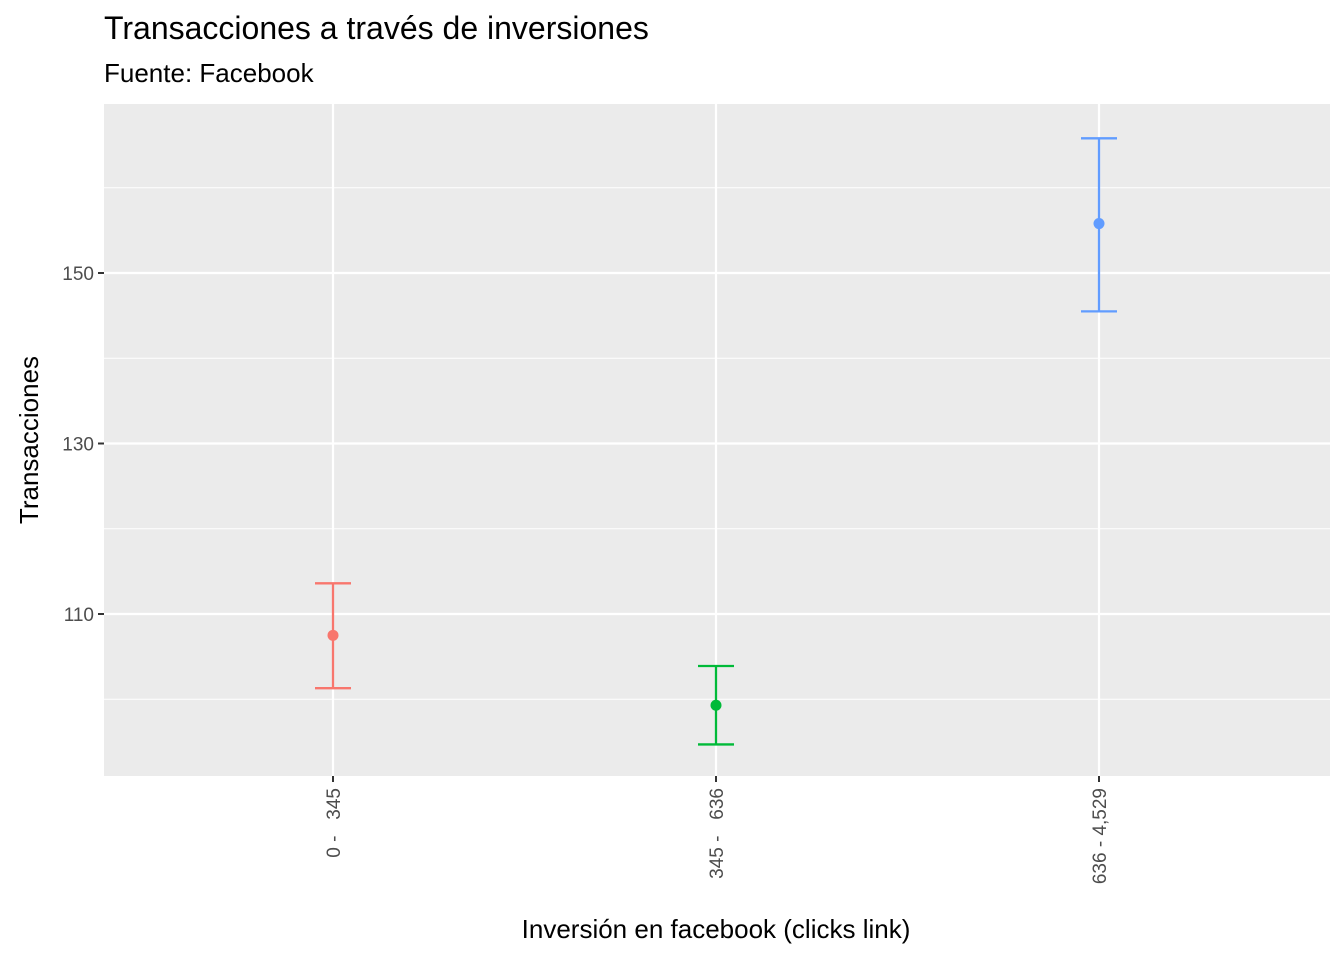 Image resolution: width=1344 pixels, height=960 pixels. Describe the element at coordinates (716, 929) in the screenshot. I see `x-axis-title: Inversión en facebook (clicks link)` at that location.